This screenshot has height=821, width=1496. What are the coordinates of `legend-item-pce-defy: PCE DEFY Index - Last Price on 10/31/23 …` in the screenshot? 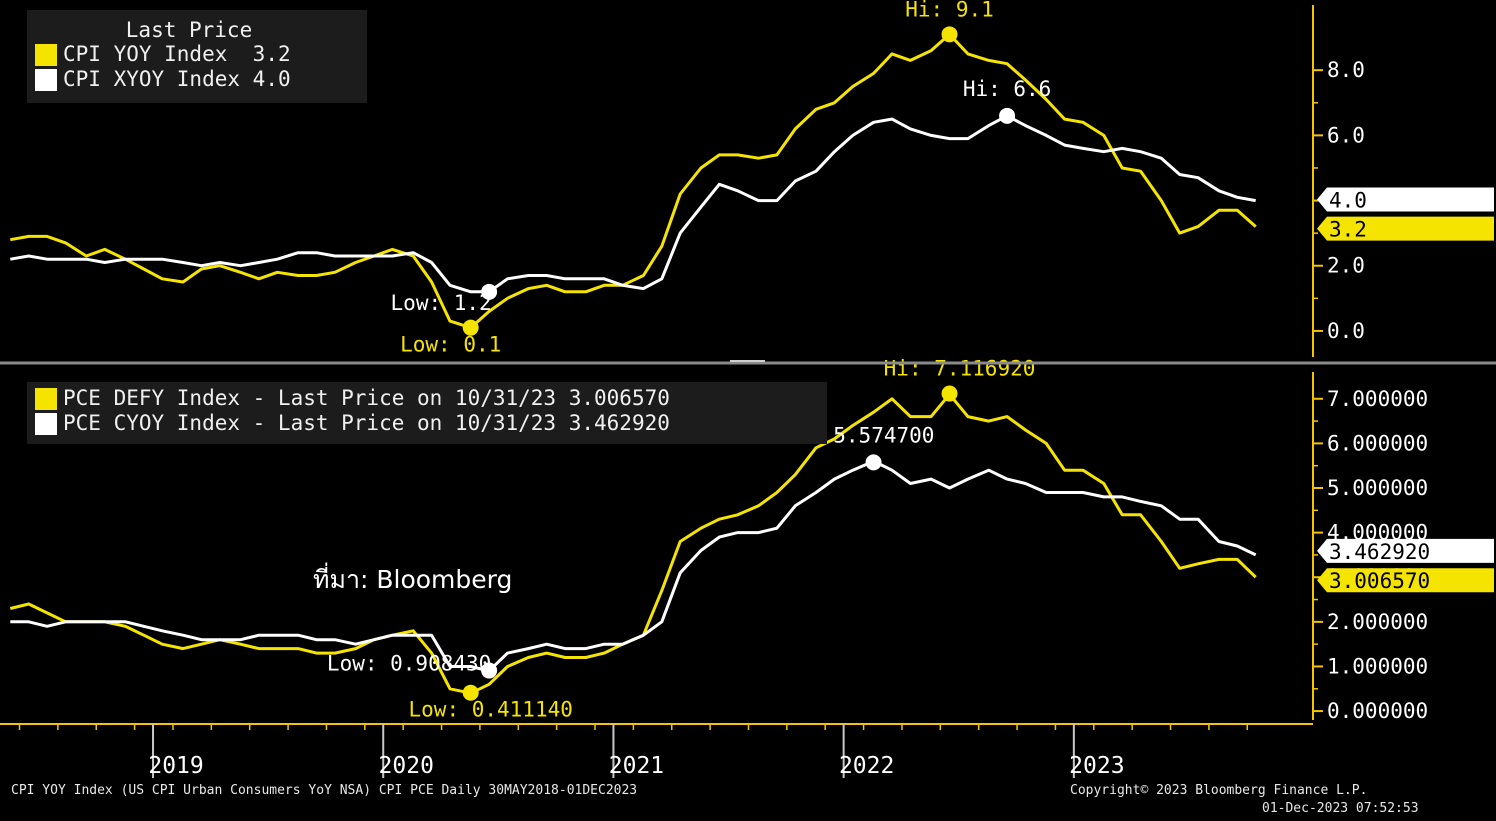 It's located at (431, 398).